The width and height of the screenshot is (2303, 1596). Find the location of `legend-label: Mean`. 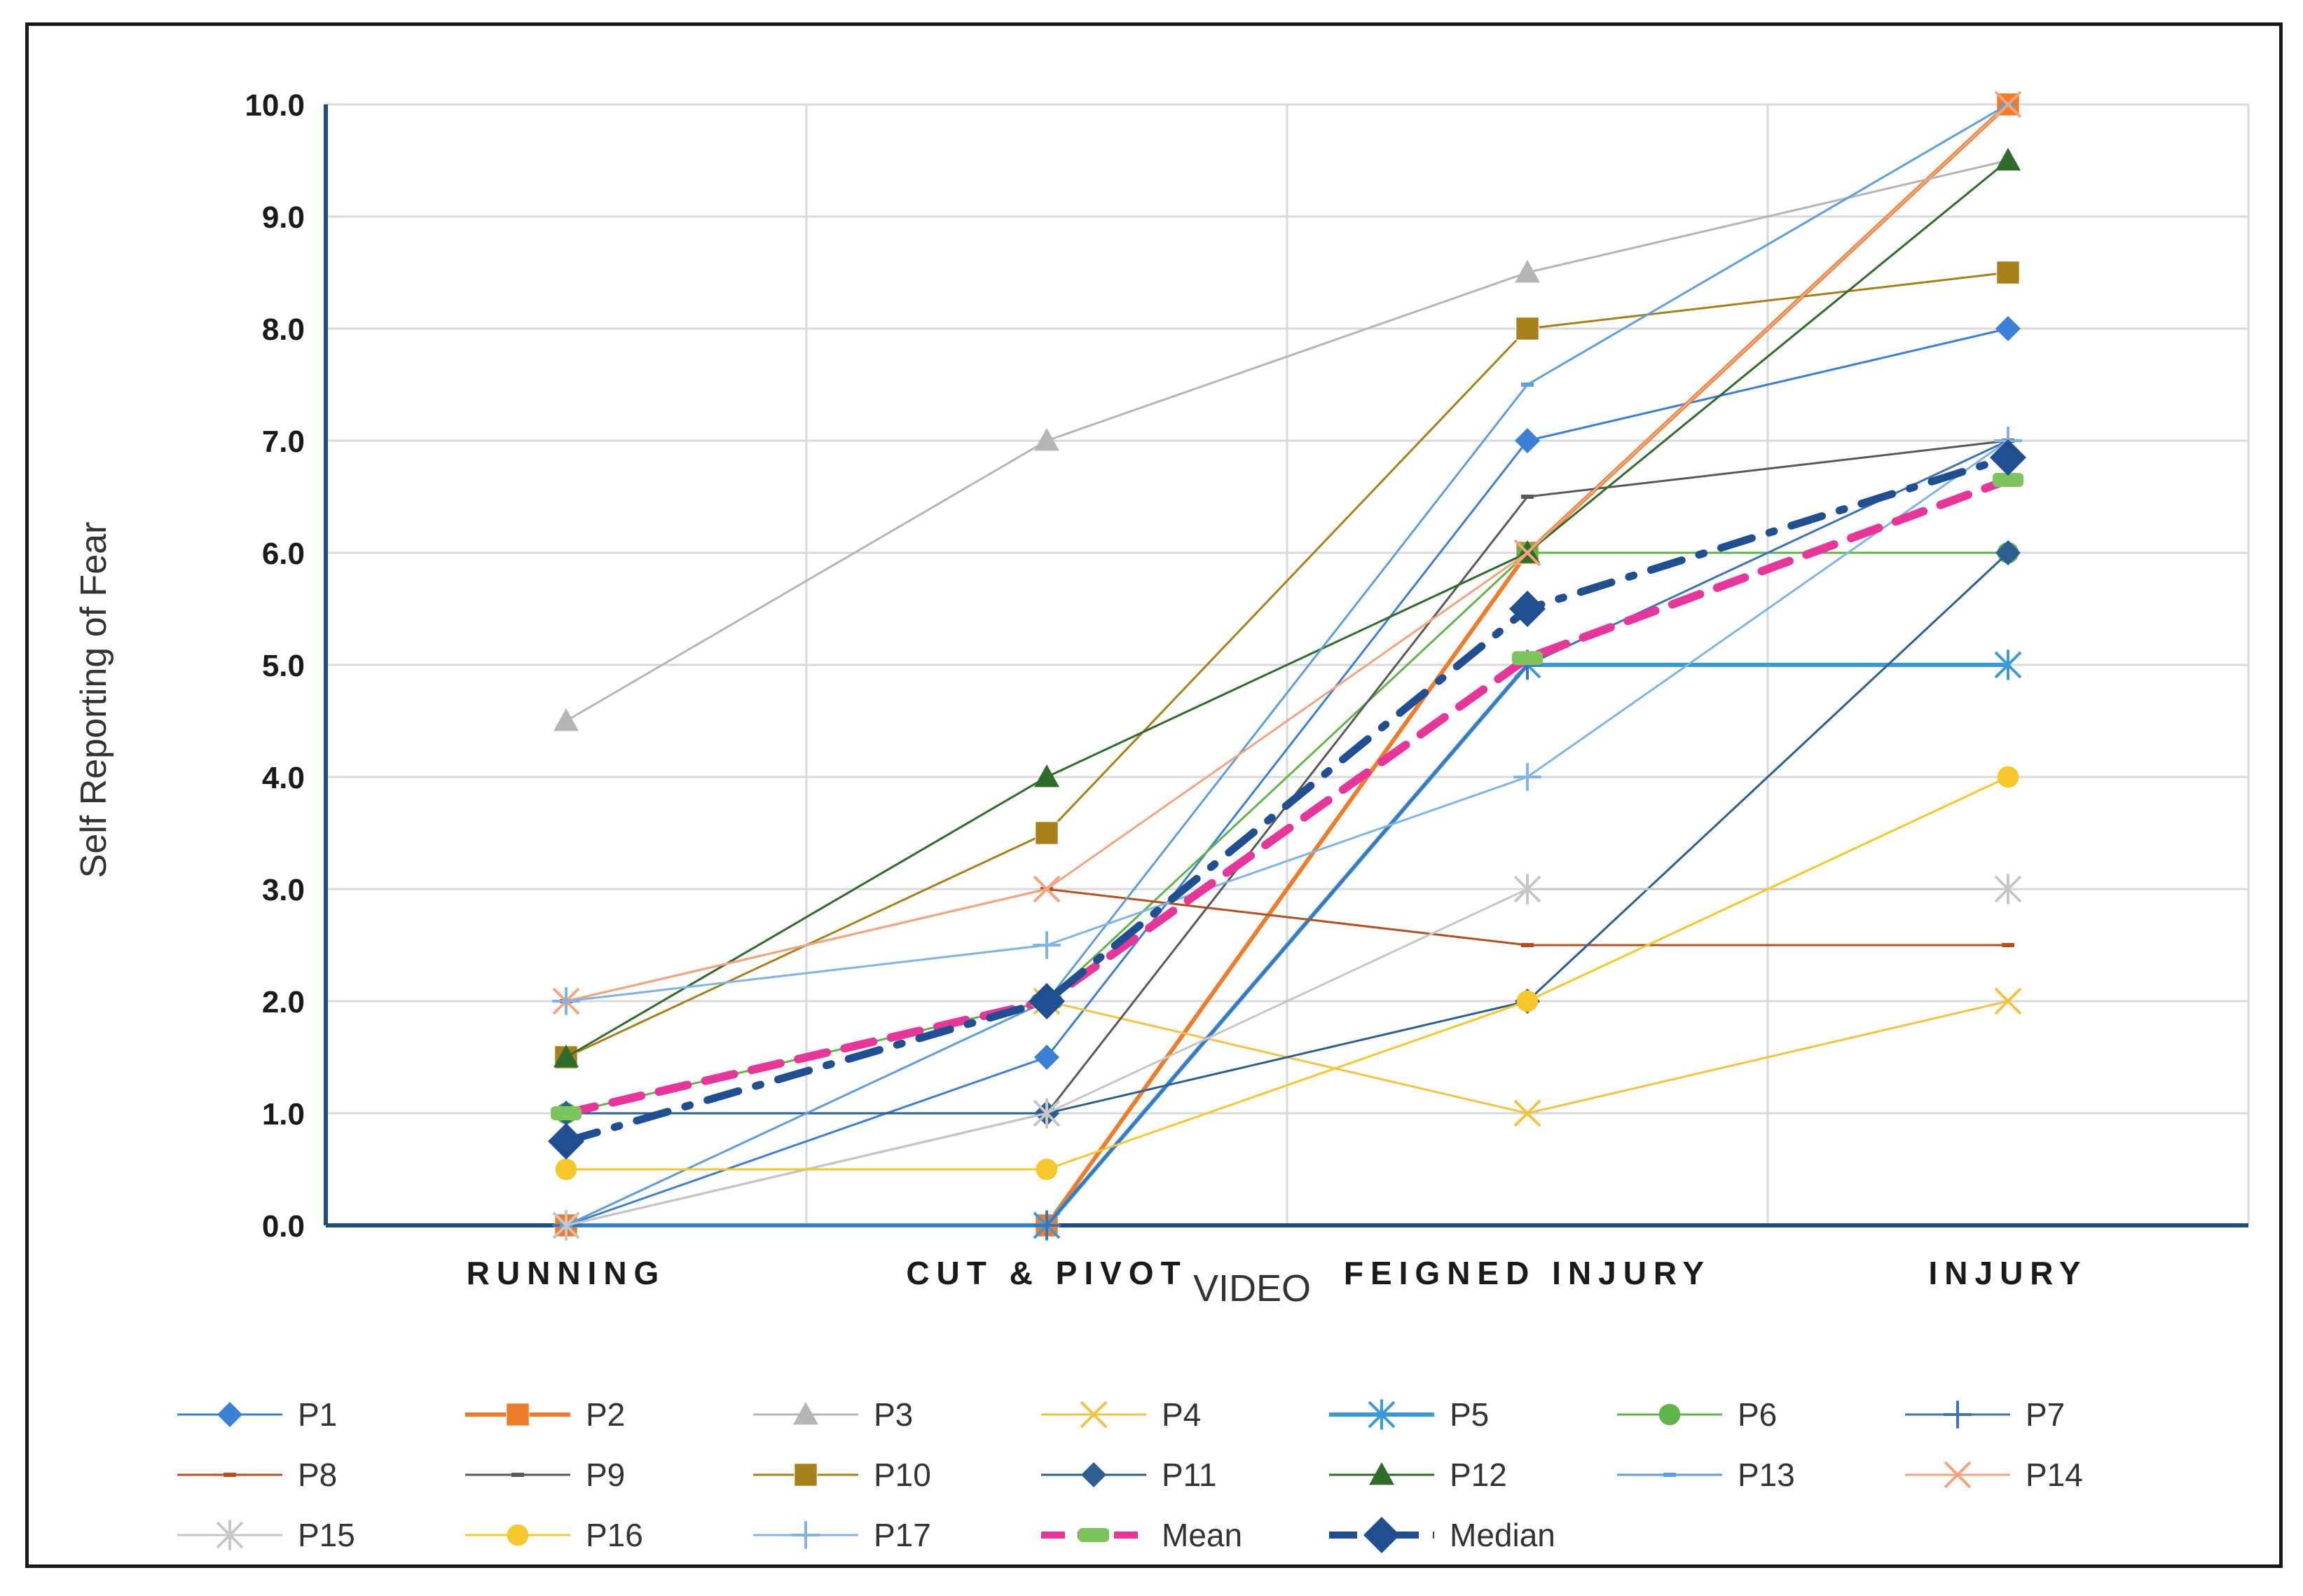

legend-label: Mean is located at coordinates (1202, 1535).